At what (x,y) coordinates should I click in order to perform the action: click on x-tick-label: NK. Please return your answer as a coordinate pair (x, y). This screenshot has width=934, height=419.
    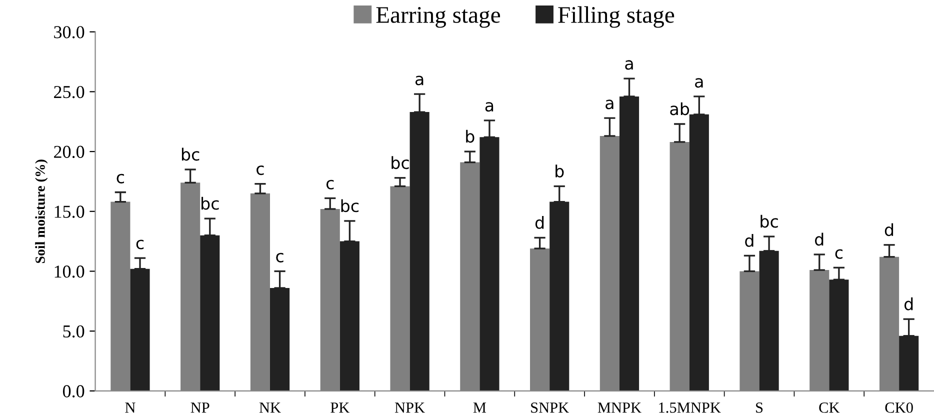
    Looking at the image, I should click on (270, 407).